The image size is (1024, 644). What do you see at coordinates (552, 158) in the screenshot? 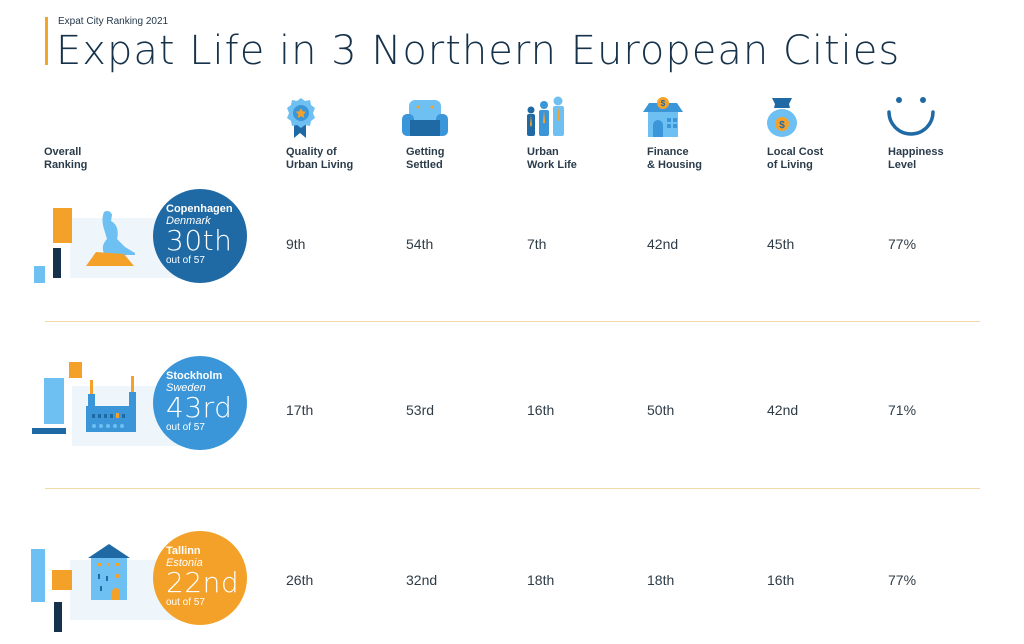
I see `col-head-work: Urban Work Life` at bounding box center [552, 158].